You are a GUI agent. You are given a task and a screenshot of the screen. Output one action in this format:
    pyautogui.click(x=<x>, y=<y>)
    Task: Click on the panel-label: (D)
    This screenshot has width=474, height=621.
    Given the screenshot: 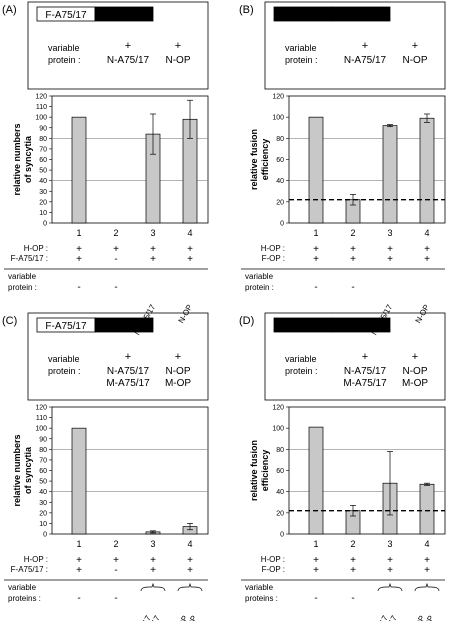 What is the action you would take?
    pyautogui.click(x=246, y=321)
    